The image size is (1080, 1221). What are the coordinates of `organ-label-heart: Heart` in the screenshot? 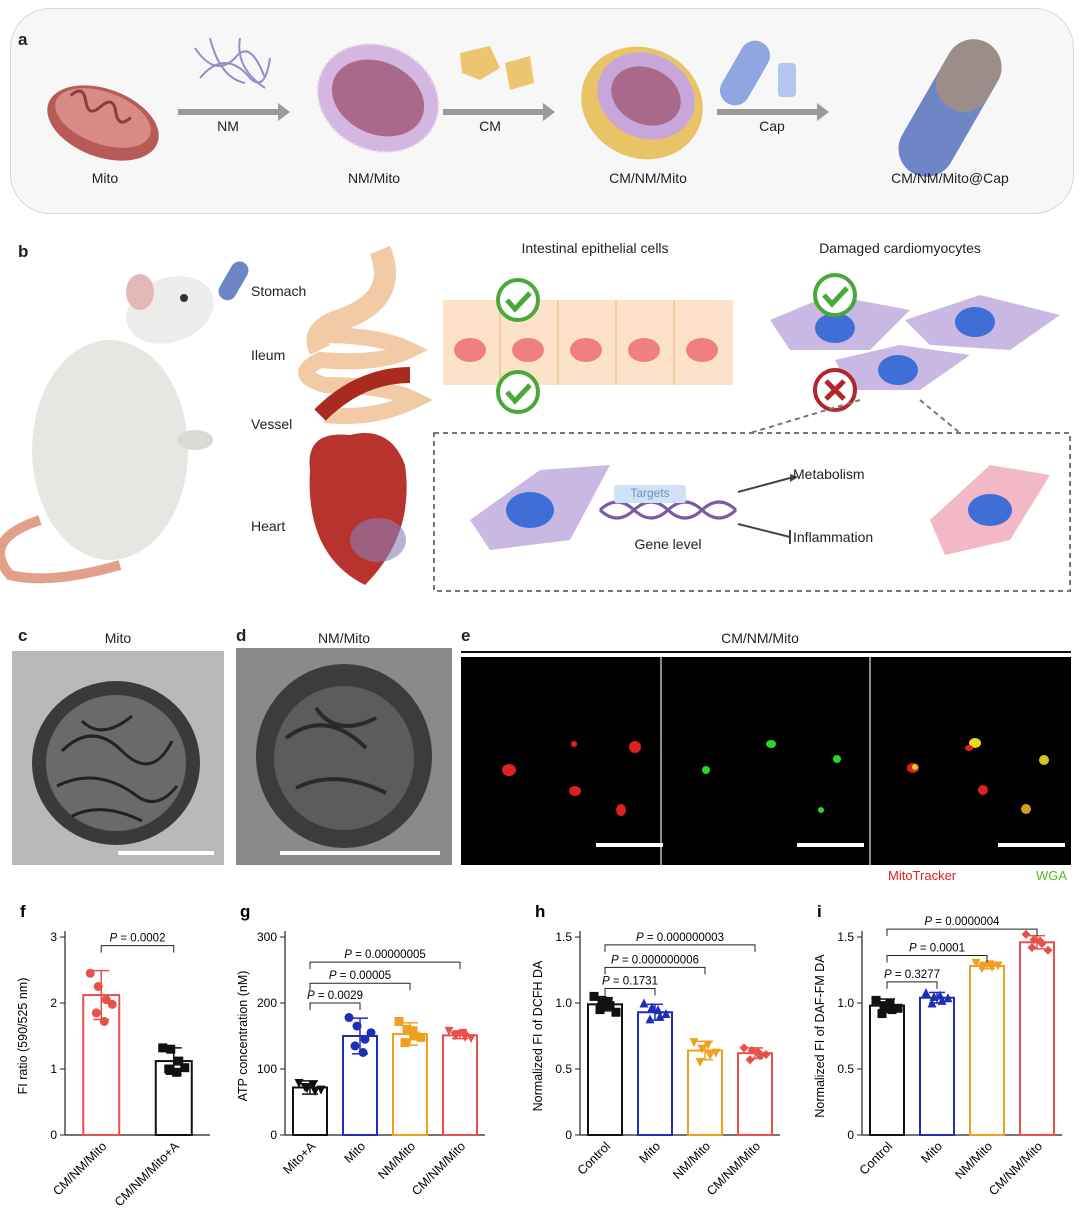 It's located at (268, 526).